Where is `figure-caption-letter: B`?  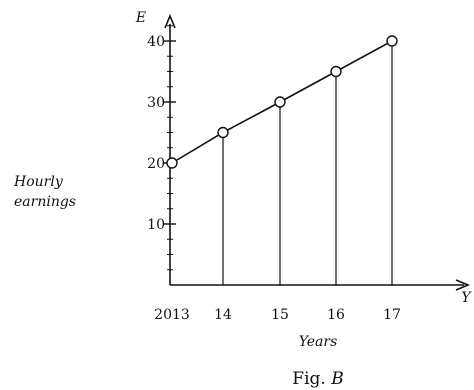
figure-caption-letter: B is located at coordinates (337, 379).